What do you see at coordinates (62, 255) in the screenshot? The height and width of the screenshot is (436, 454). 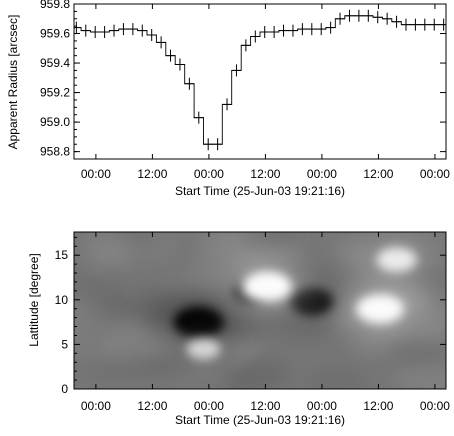 I see `heatmap-y-tick-label: 15` at bounding box center [62, 255].